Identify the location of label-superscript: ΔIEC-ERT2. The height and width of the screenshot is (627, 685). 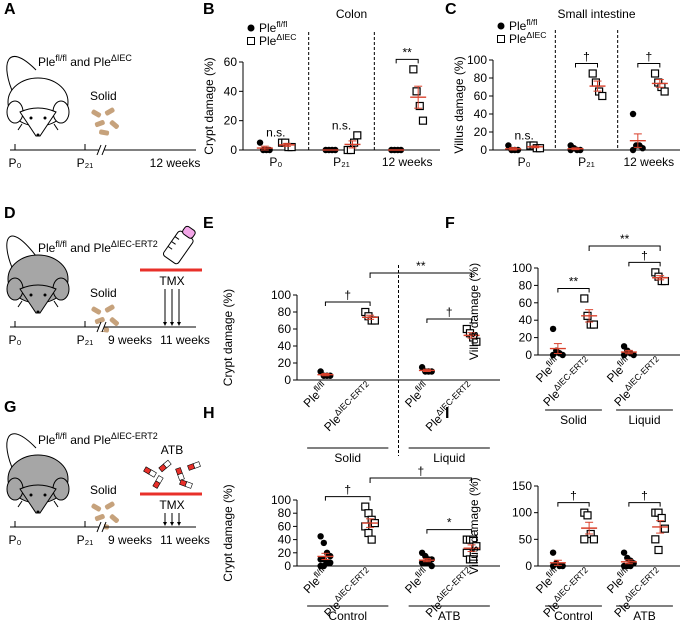
(453, 398).